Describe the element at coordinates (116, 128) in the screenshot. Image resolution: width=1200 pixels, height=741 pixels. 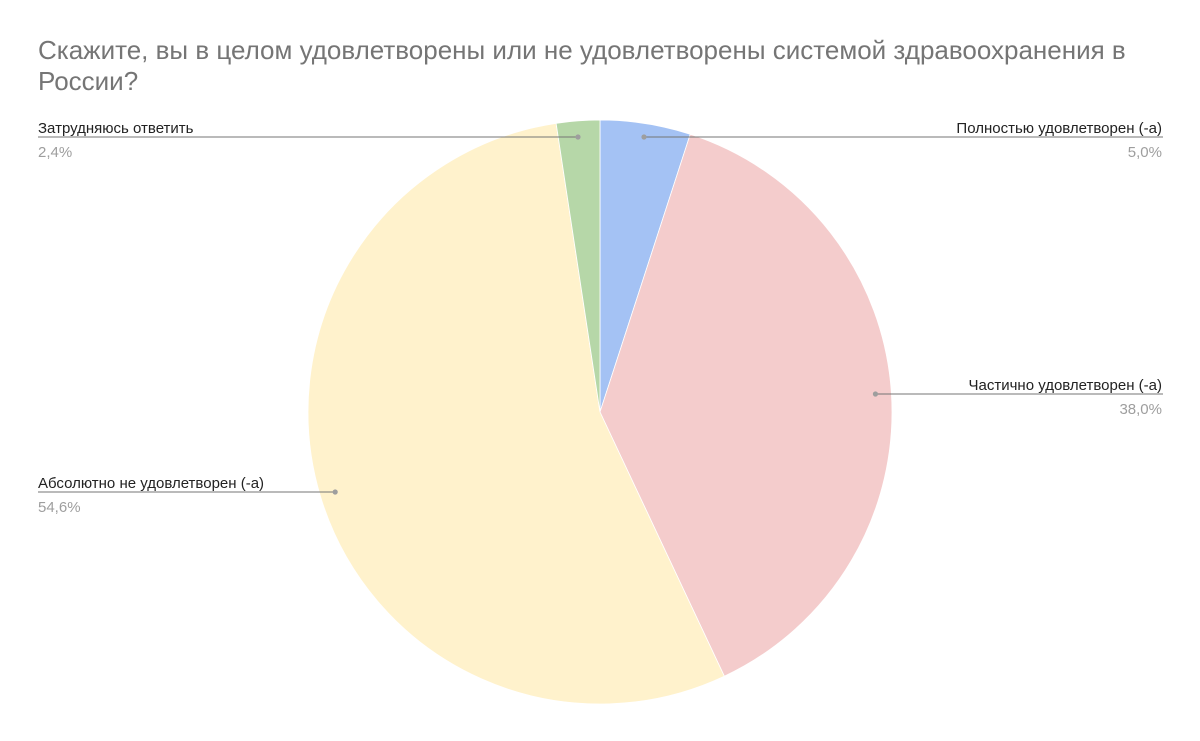
I see `slice-label: Затрудняюсь ответить` at that location.